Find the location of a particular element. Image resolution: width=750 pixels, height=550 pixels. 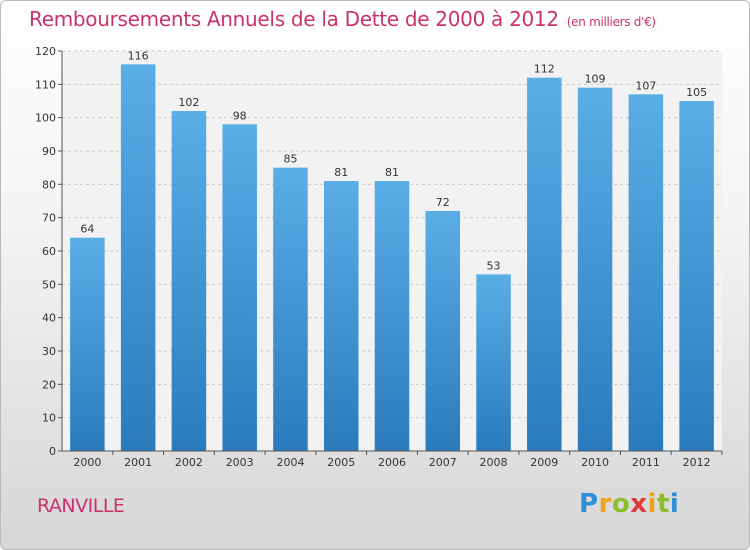

y-tick-label: 0 is located at coordinates (52, 451).